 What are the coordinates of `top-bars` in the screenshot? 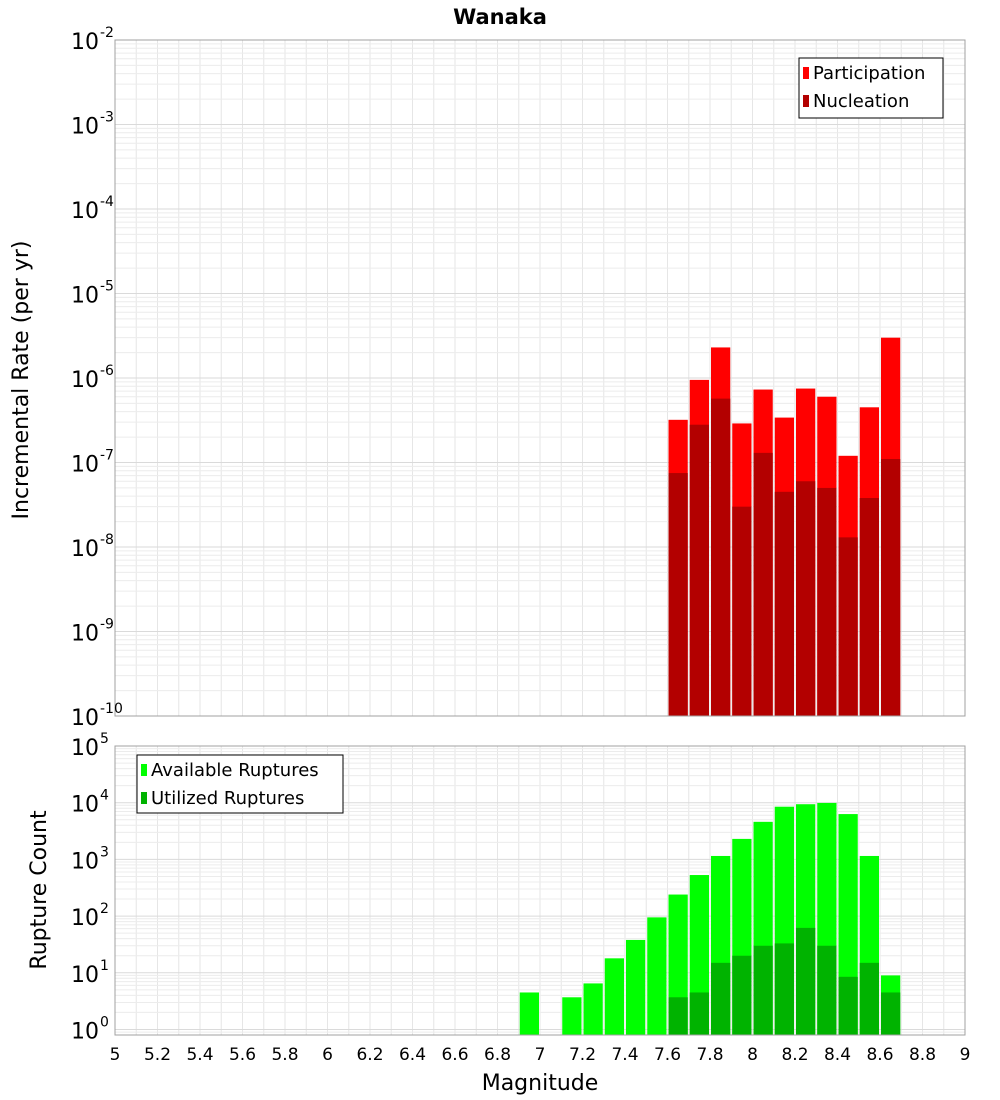 It's located at (784, 526).